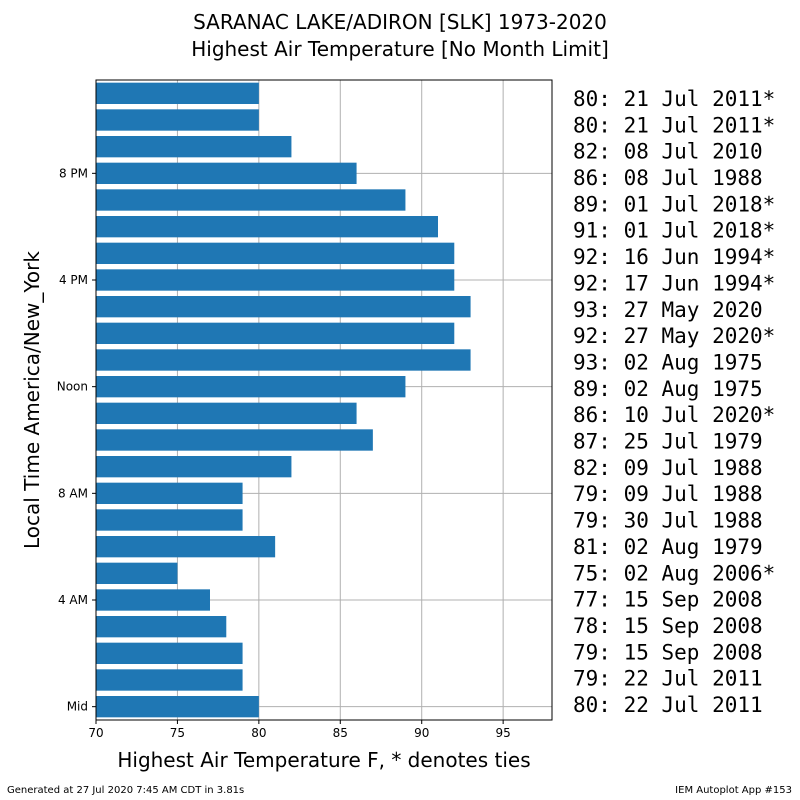 This screenshot has height=800, width=800. Describe the element at coordinates (73, 600) in the screenshot. I see `y-tick-label: 4 AM` at that location.